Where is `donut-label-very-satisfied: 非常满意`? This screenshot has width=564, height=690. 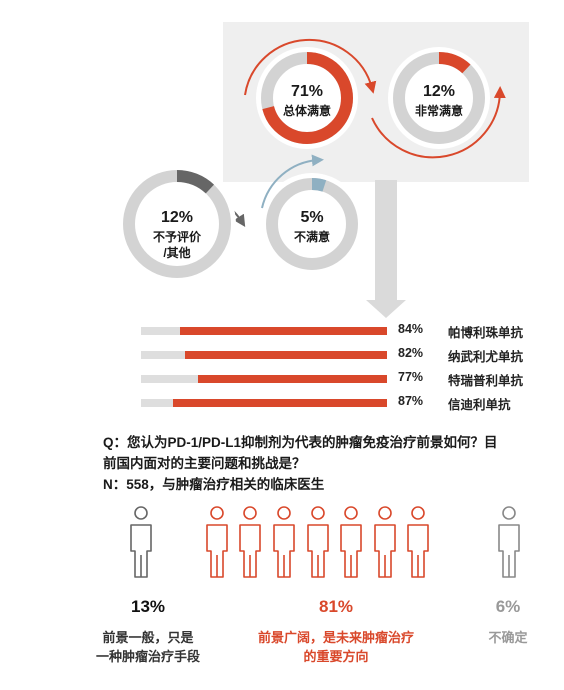
donut-label-very-satisfied: 非常满意 is located at coordinates (439, 110).